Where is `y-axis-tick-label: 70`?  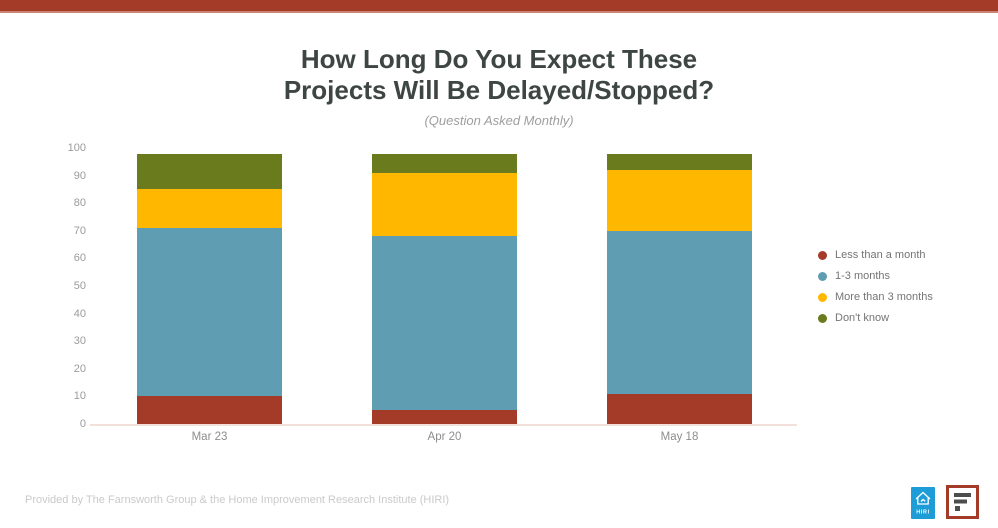 y-axis-tick-label: 70 is located at coordinates (79, 230).